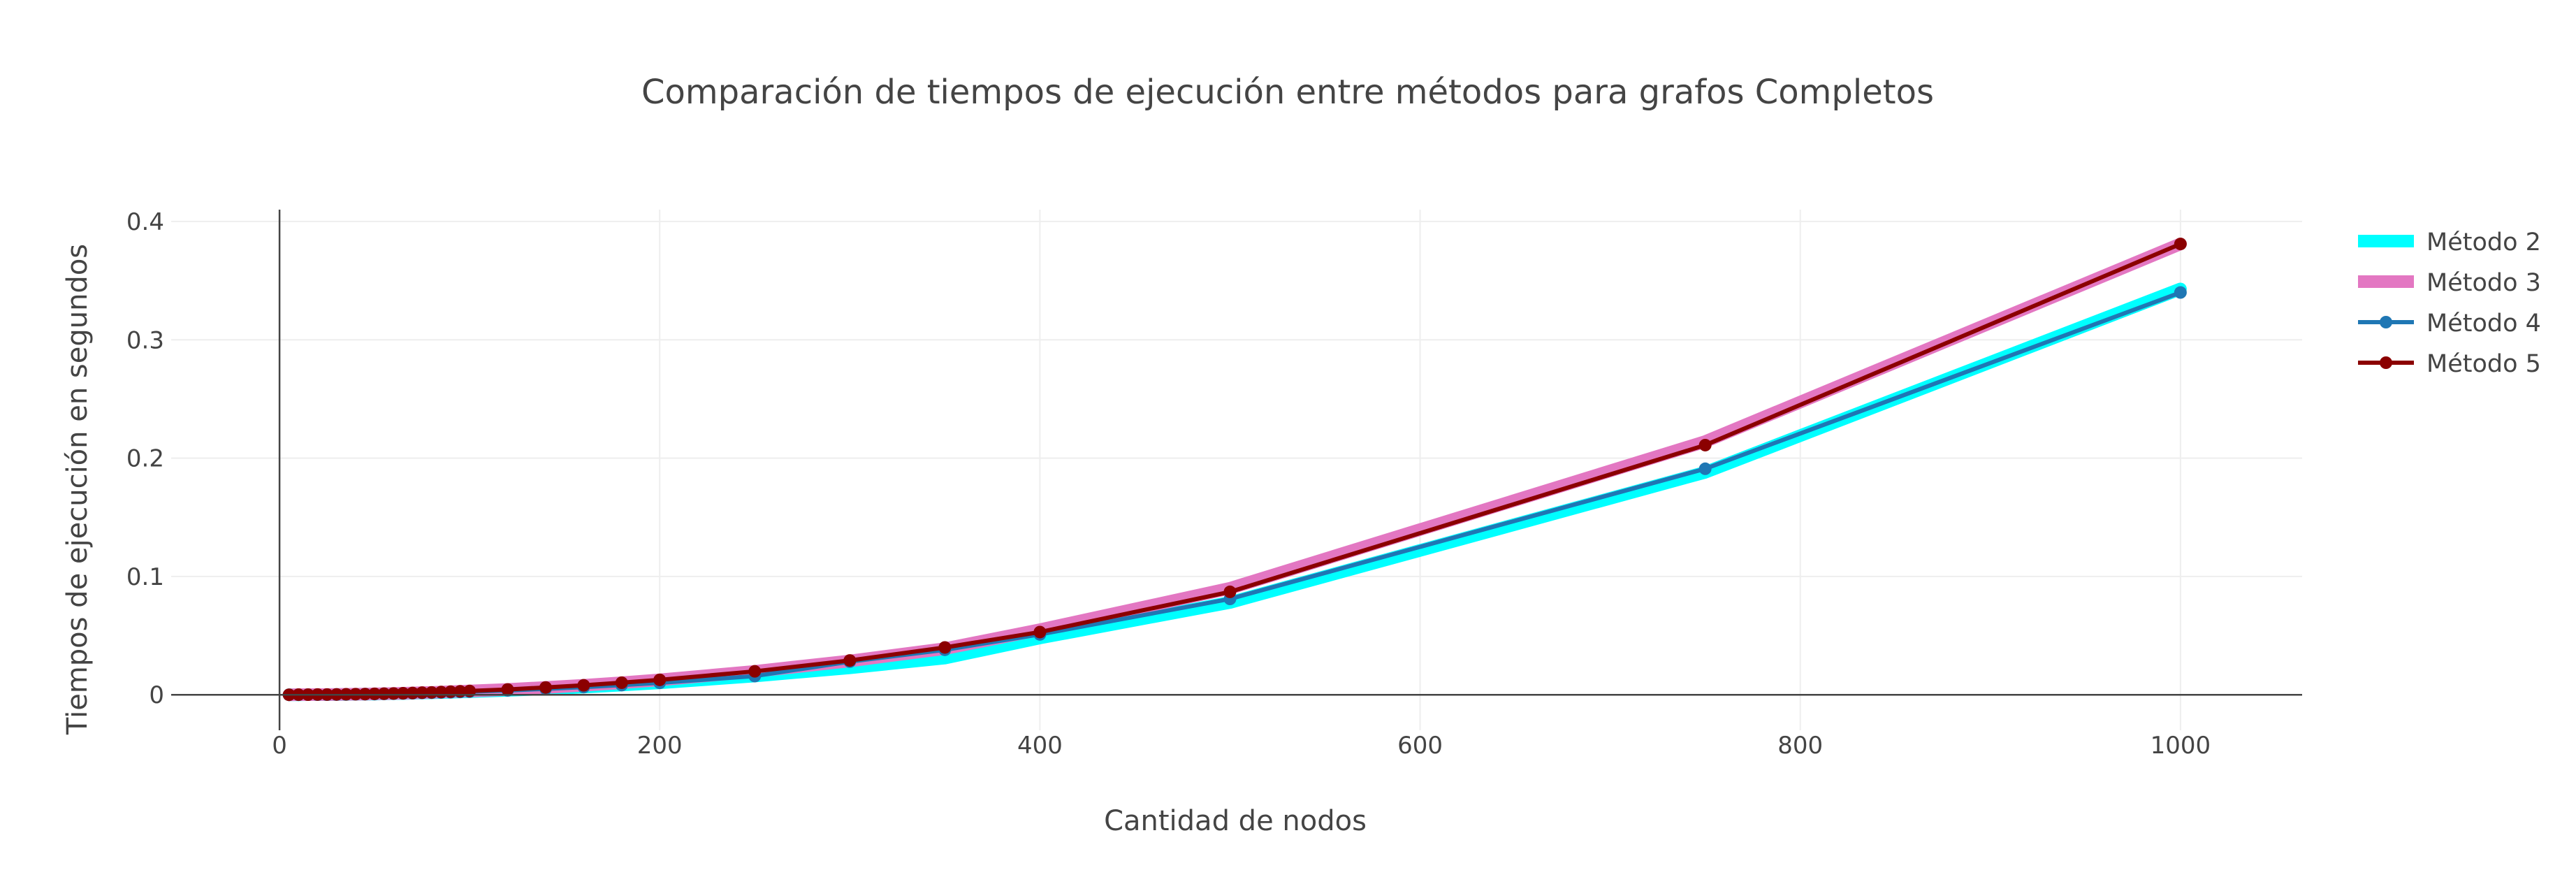 The height and width of the screenshot is (891, 2576). I want to click on x-tick-label: 600, so click(1420, 746).